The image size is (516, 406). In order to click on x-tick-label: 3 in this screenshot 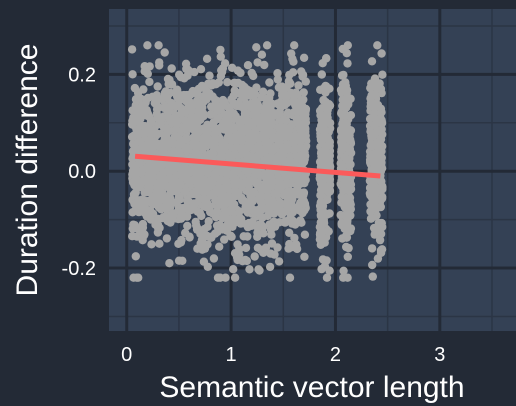, I will do `click(439, 355)`.